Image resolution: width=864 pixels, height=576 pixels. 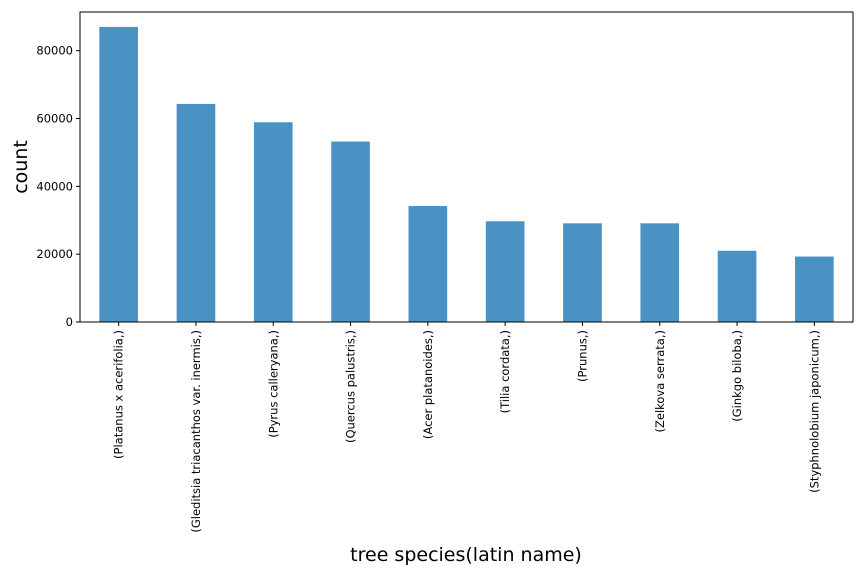 I want to click on y-axis-label: count, so click(x=21, y=167).